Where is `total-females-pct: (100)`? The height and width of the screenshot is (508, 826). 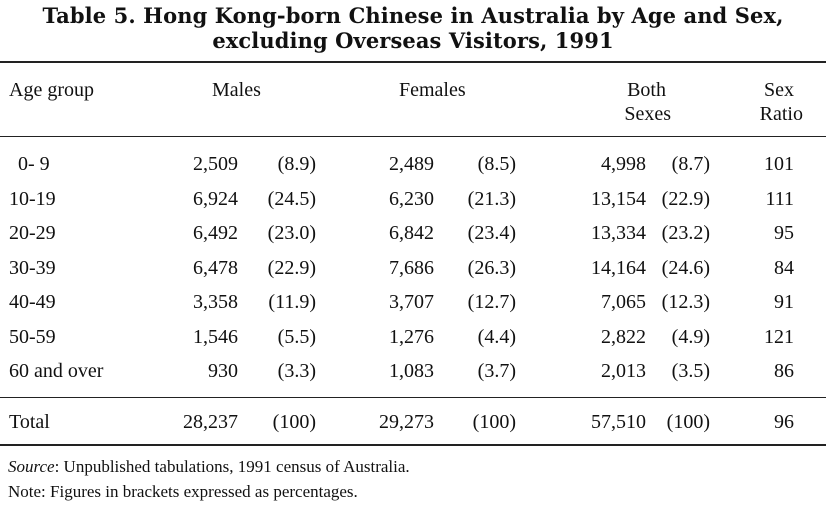
total-females-pct: (100) is located at coordinates (494, 422).